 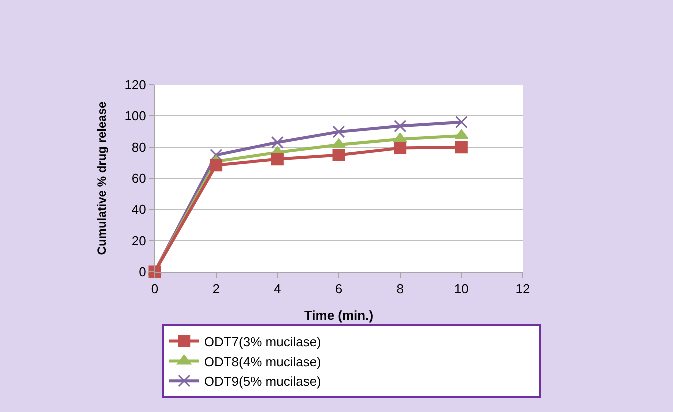 I want to click on x-tick-label: 10, so click(x=461, y=289).